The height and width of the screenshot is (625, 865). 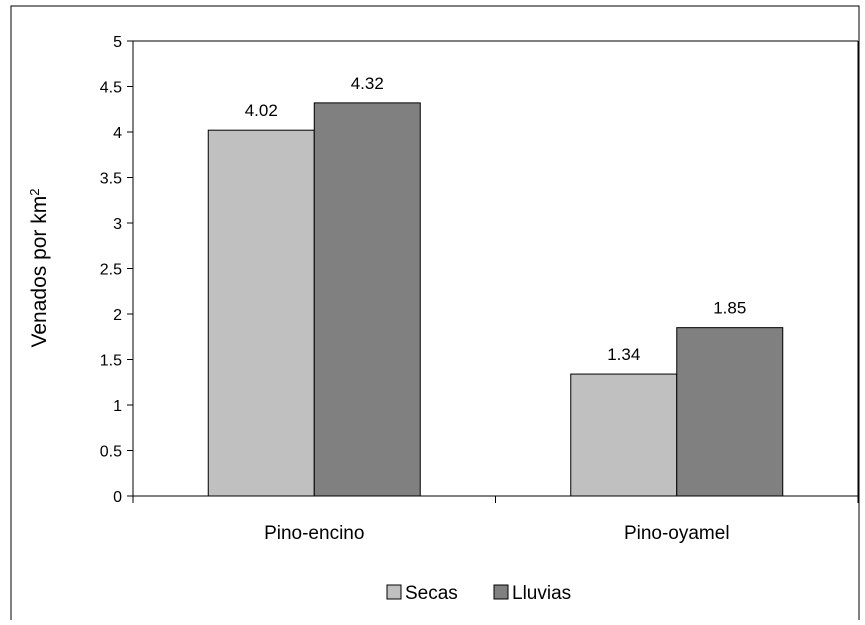 I want to click on legend-label-secas: Secas, so click(x=431, y=593).